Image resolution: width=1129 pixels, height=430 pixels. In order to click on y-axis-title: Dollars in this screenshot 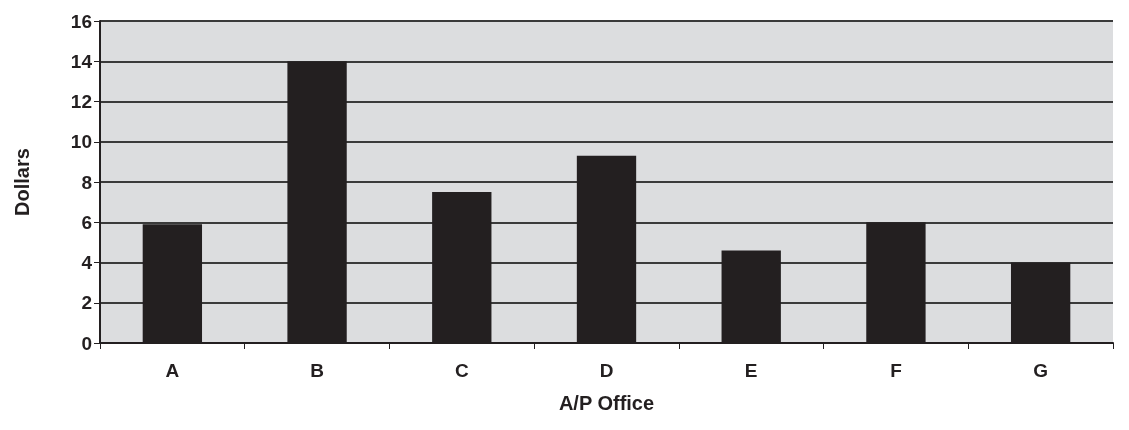, I will do `click(22, 182)`.